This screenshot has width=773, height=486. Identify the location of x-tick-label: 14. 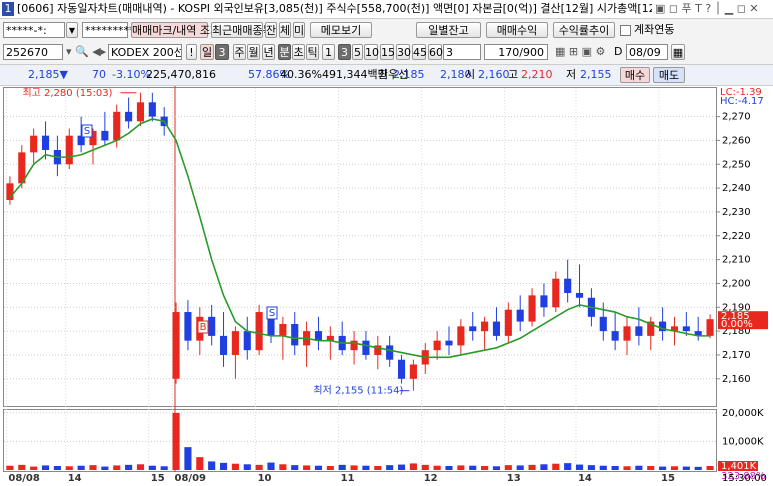
(585, 478).